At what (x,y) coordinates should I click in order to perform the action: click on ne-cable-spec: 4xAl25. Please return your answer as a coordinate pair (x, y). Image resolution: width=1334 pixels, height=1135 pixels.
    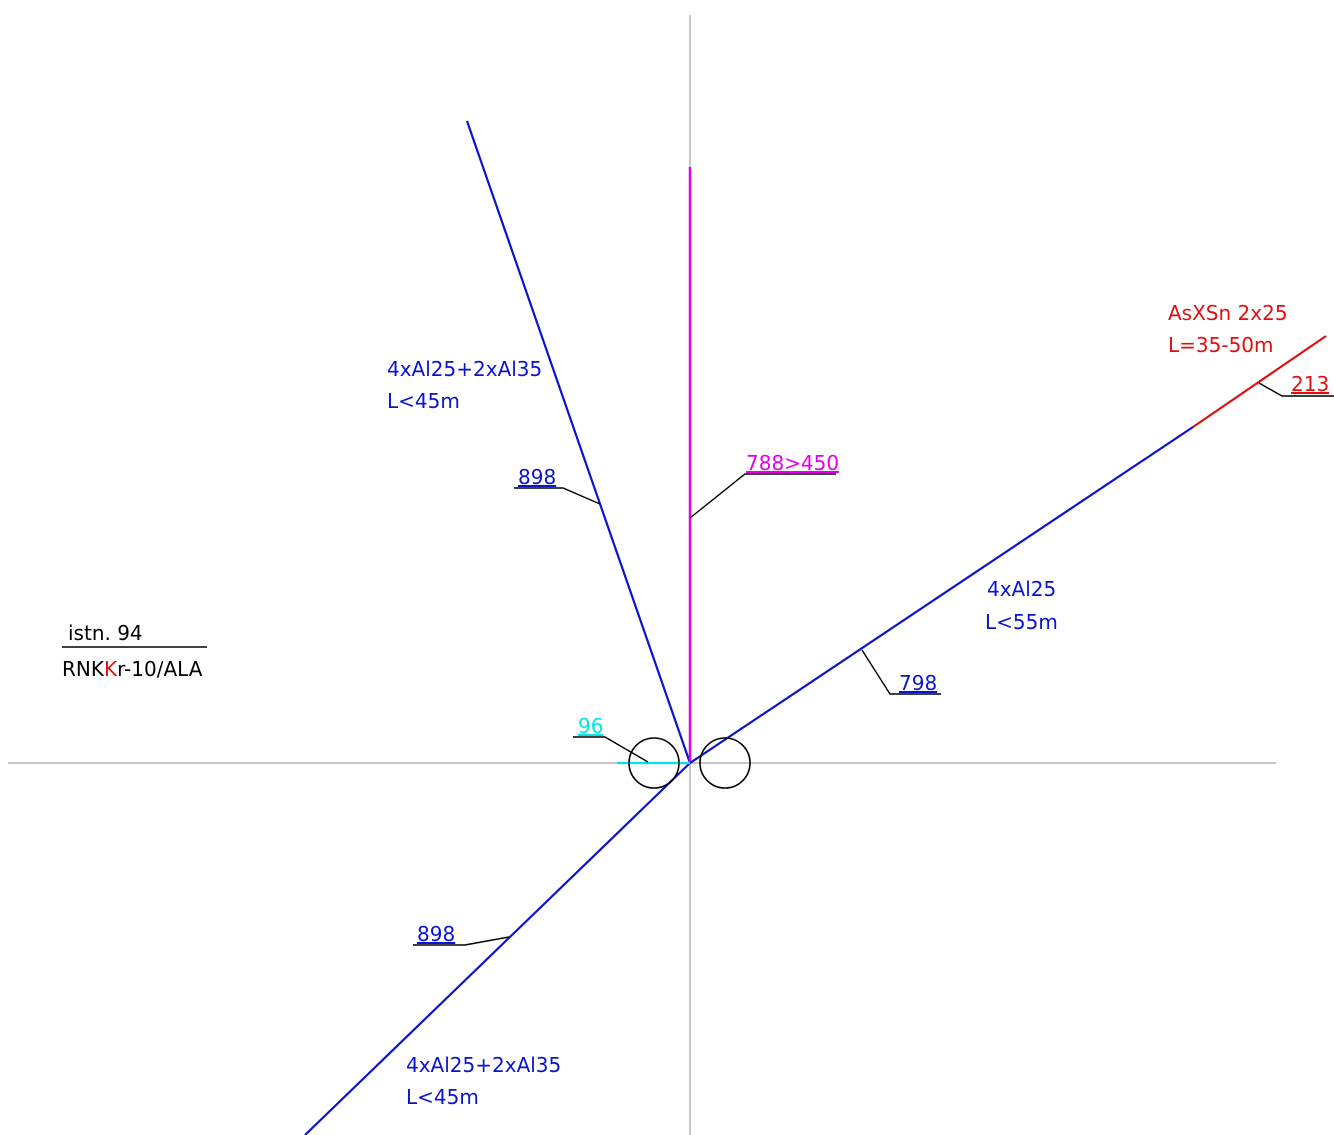
    Looking at the image, I should click on (1021, 589).